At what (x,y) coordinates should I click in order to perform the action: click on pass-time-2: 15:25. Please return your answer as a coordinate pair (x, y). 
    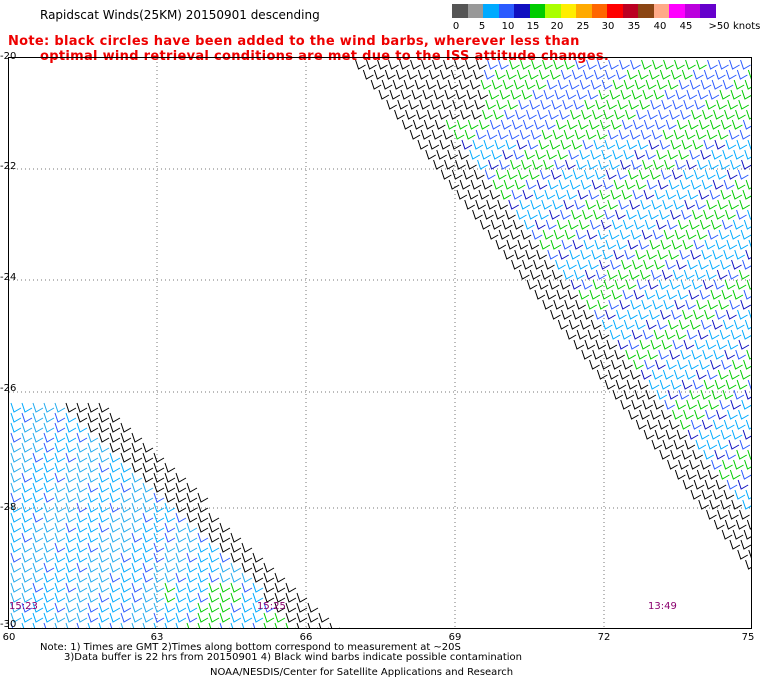
    Looking at the image, I should click on (271, 606).